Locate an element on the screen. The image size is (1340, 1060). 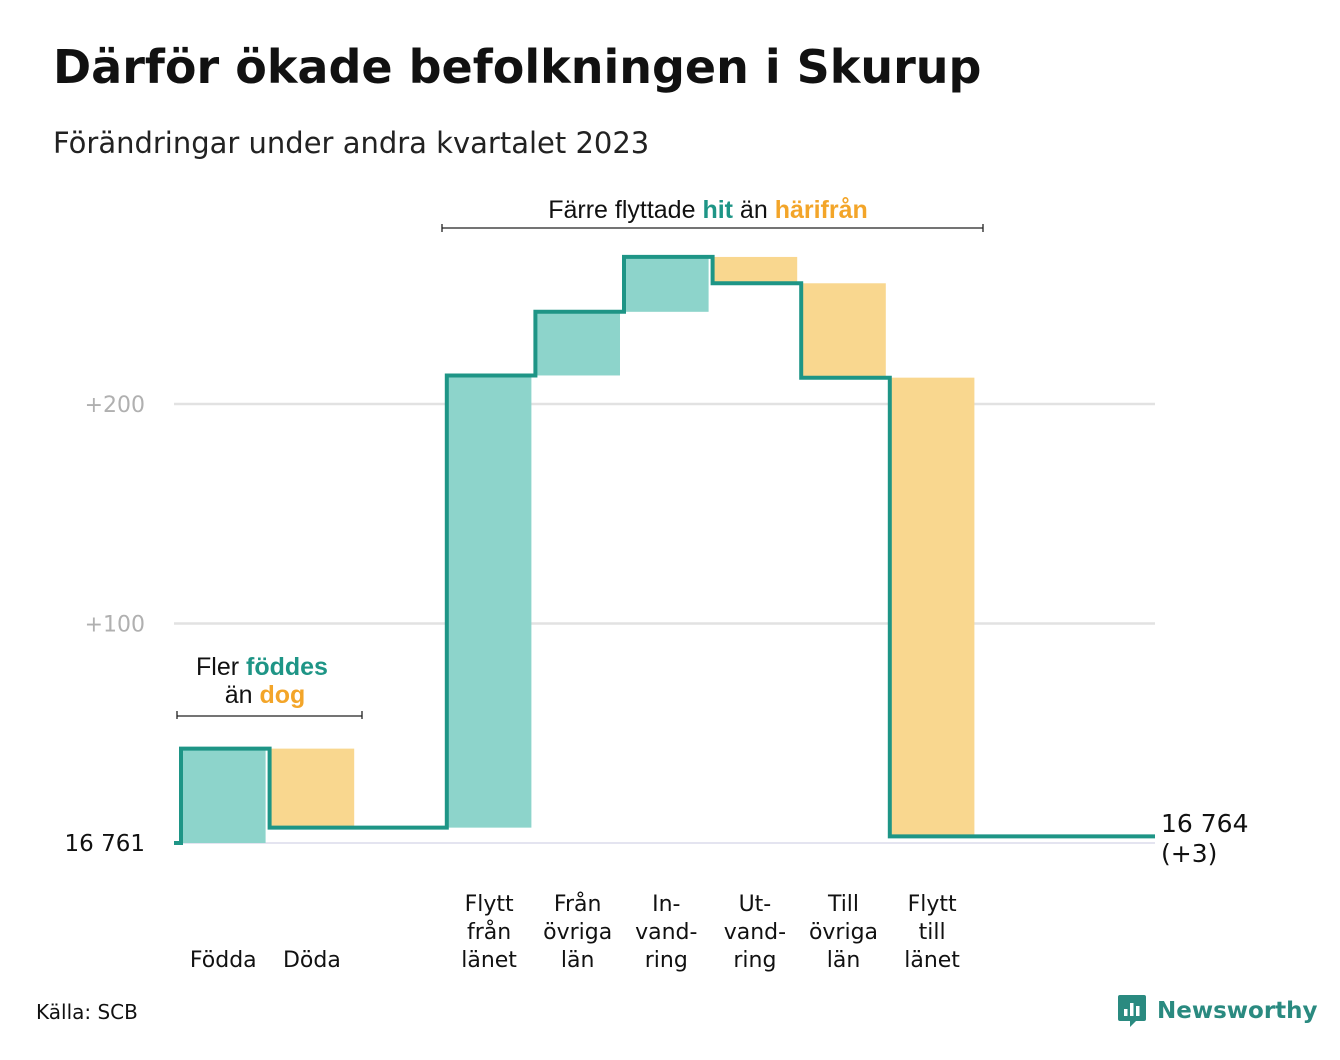
category-label: Till is located at coordinates (843, 904).